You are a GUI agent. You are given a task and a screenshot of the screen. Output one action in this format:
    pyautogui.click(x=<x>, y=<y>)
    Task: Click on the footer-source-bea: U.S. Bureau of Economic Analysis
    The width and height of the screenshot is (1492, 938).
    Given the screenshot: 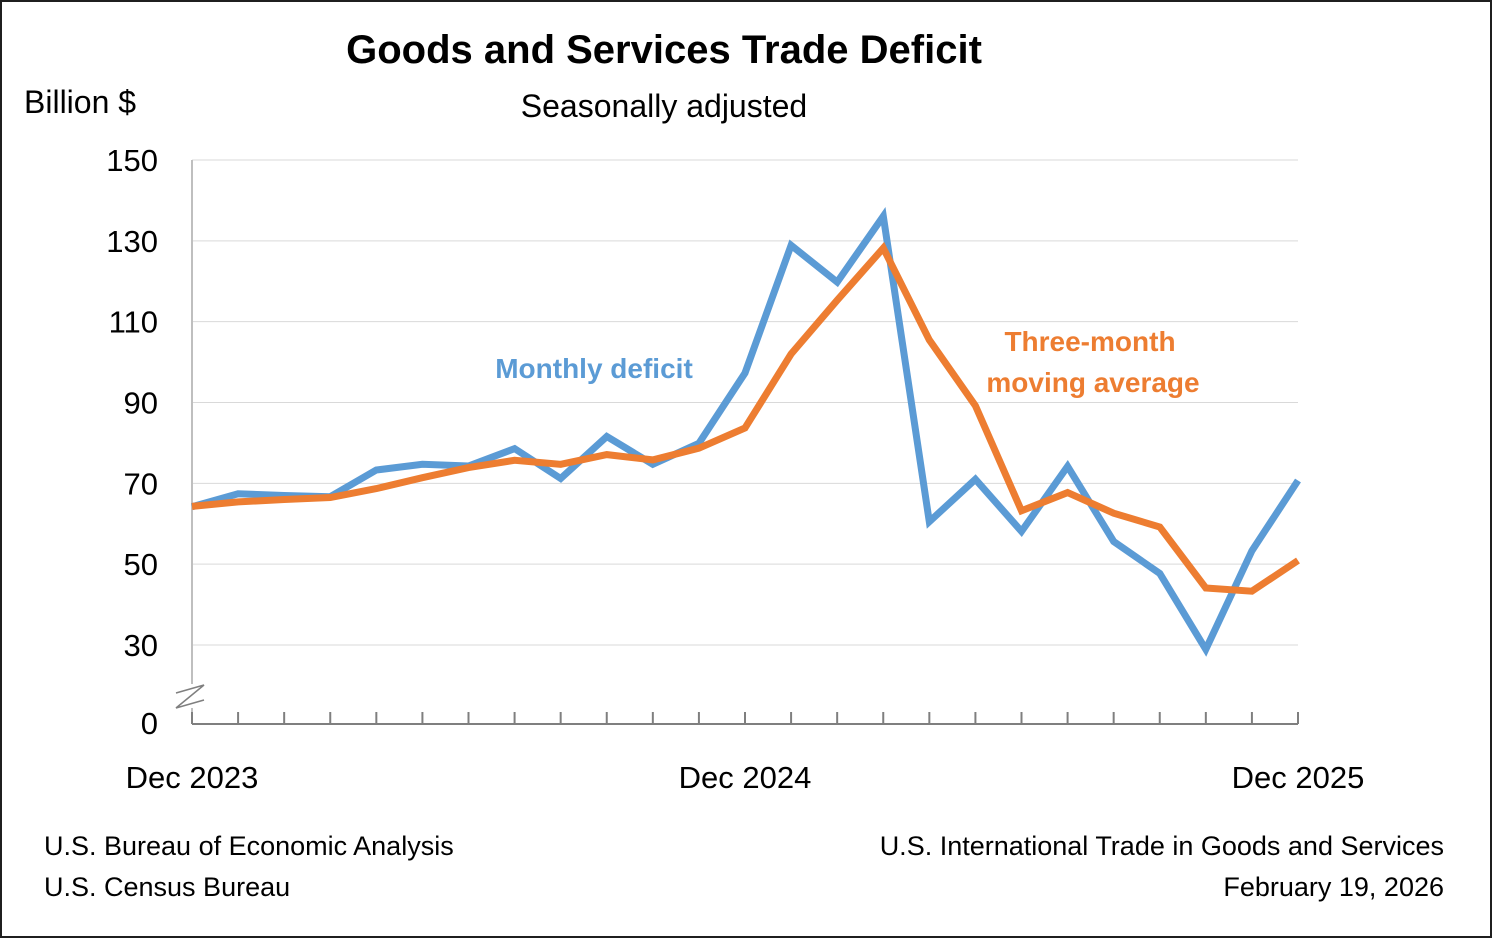 What is the action you would take?
    pyautogui.click(x=249, y=846)
    